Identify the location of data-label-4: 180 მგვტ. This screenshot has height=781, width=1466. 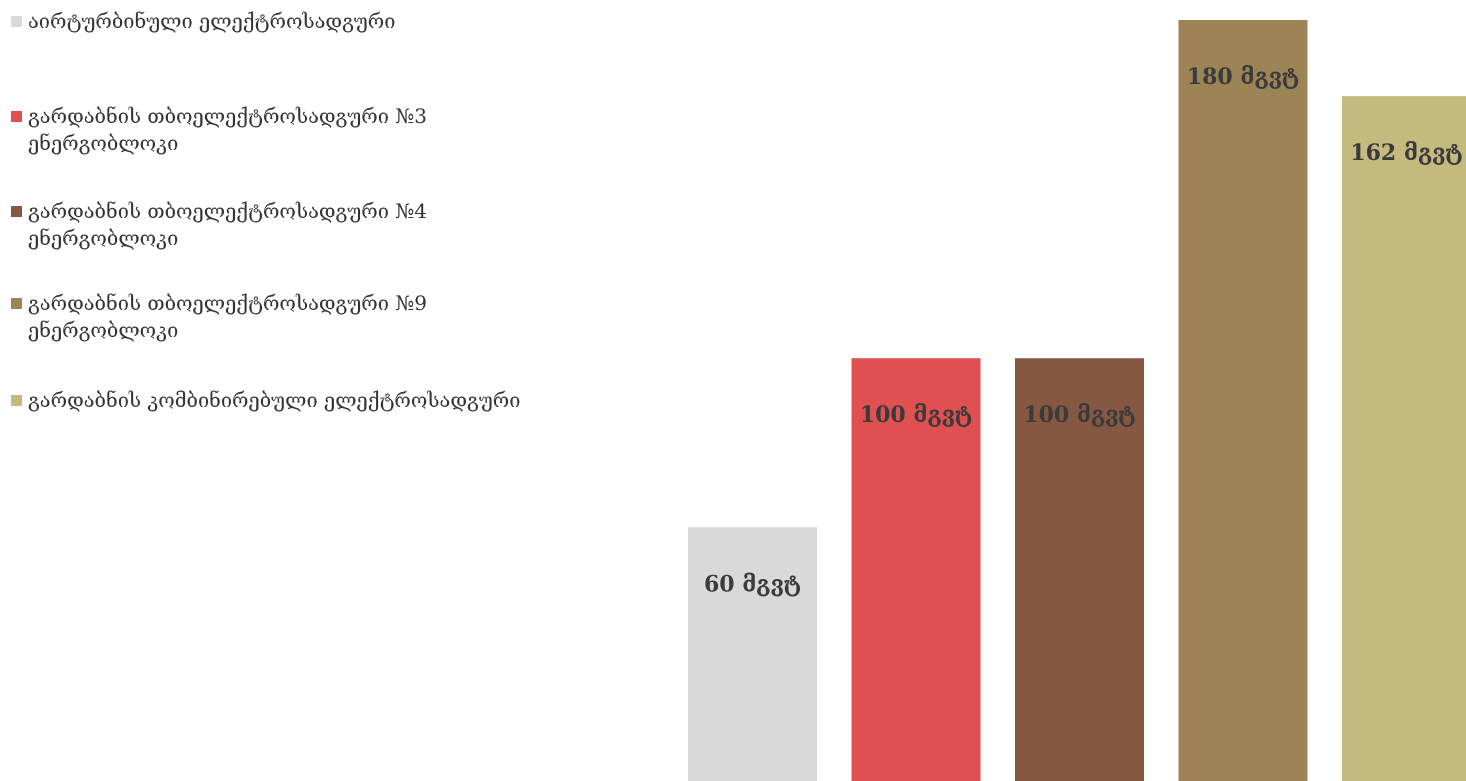
(1243, 77).